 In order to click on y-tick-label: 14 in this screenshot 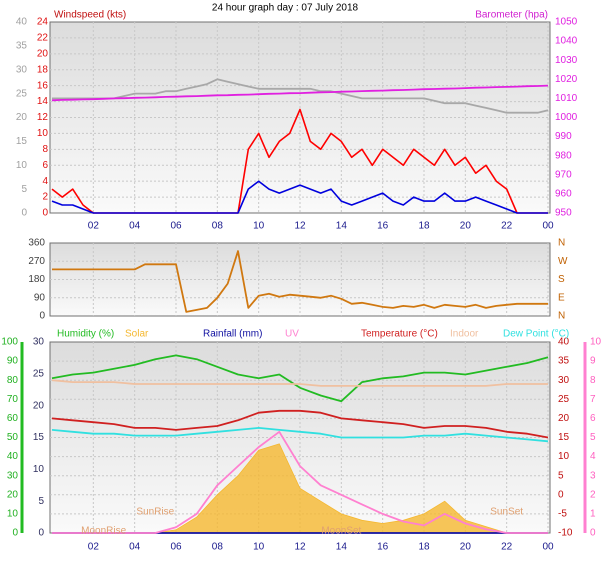, I will do `click(43, 101)`.